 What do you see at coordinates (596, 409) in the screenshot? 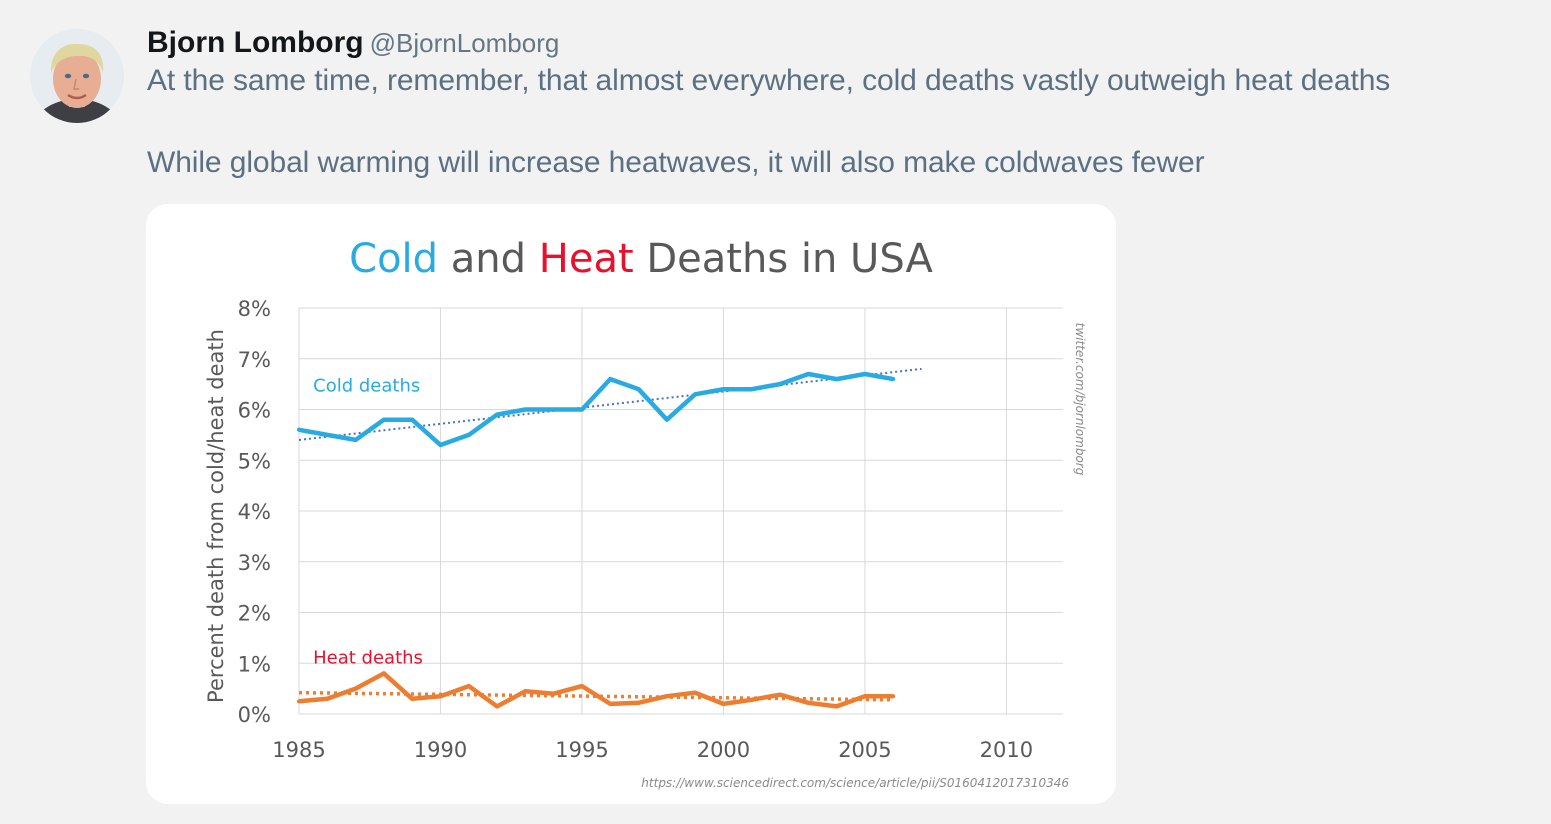
I see `series-line-cold` at bounding box center [596, 409].